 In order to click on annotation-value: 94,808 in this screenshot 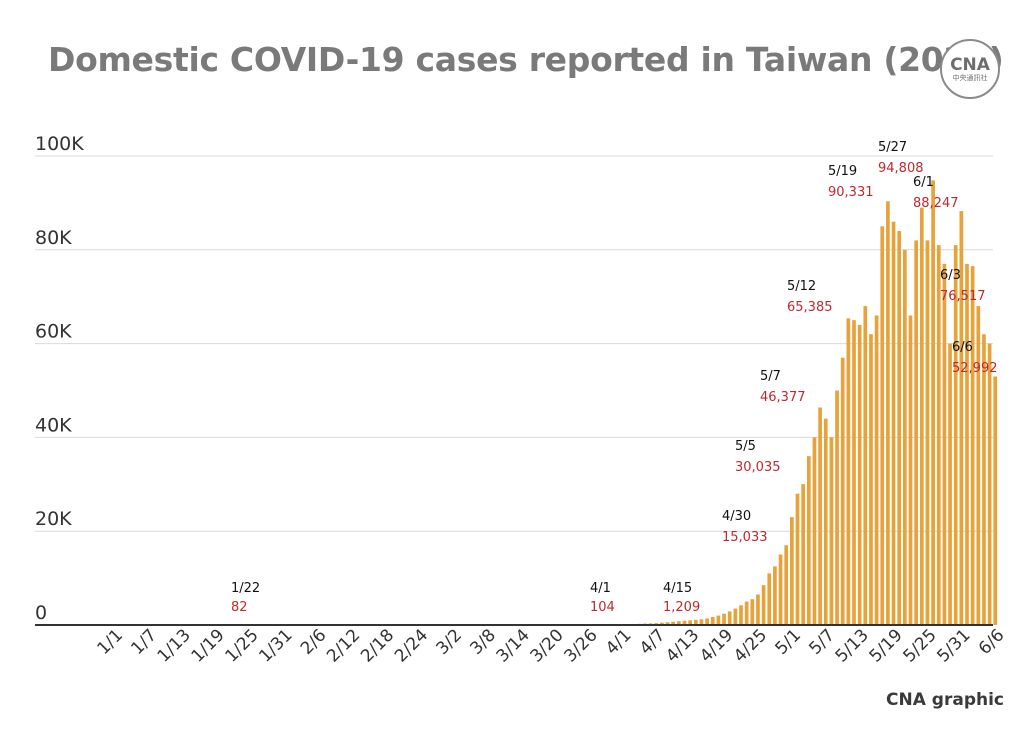, I will do `click(901, 168)`.